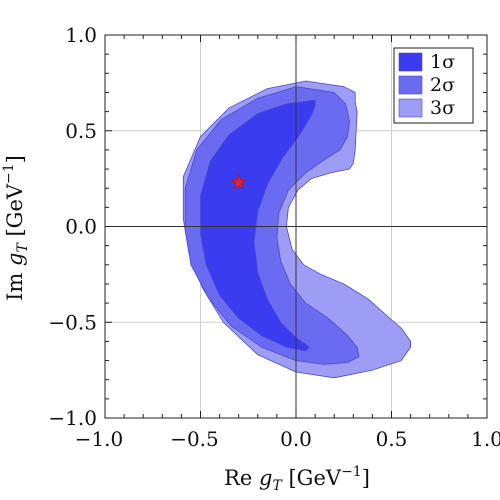 The image size is (500, 500). What do you see at coordinates (258, 225) in the screenshot?
I see `contour-region-1sigma` at bounding box center [258, 225].